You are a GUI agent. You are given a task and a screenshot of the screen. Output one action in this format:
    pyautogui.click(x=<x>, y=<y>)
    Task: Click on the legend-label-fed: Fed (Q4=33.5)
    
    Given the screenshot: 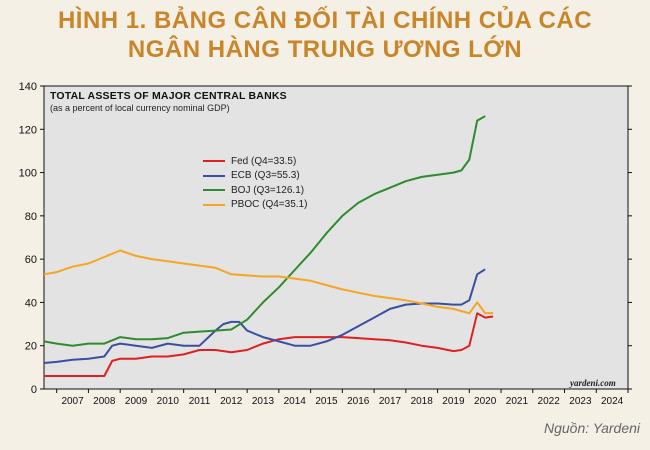 What is the action you would take?
    pyautogui.click(x=264, y=161)
    